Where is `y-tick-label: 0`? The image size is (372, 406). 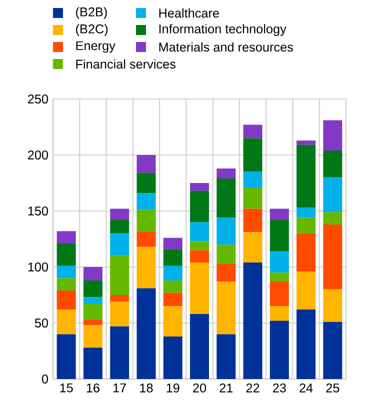
y-tick-label: 0 is located at coordinates (45, 379).